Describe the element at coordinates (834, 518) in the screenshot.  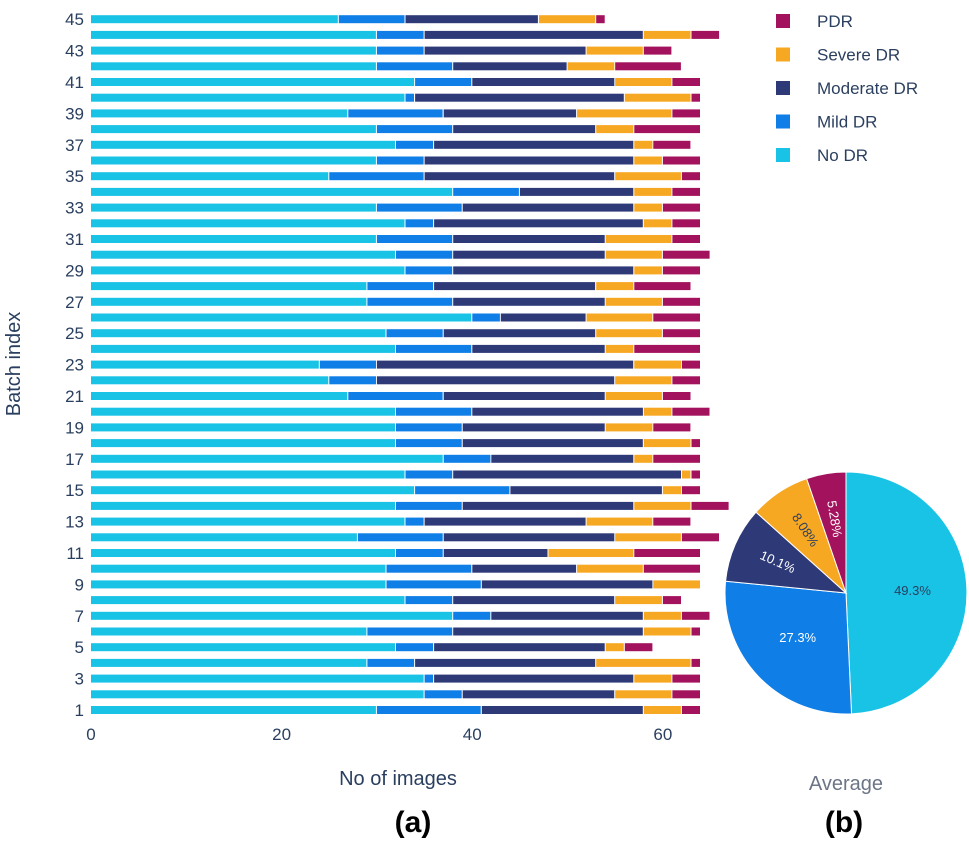
I see `pie-value-label: 5.28%` at that location.